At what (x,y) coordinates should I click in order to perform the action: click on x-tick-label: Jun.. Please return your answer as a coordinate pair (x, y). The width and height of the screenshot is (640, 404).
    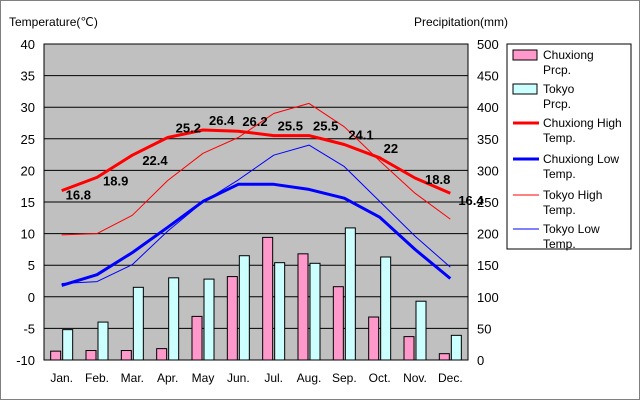
    Looking at the image, I should click on (238, 378).